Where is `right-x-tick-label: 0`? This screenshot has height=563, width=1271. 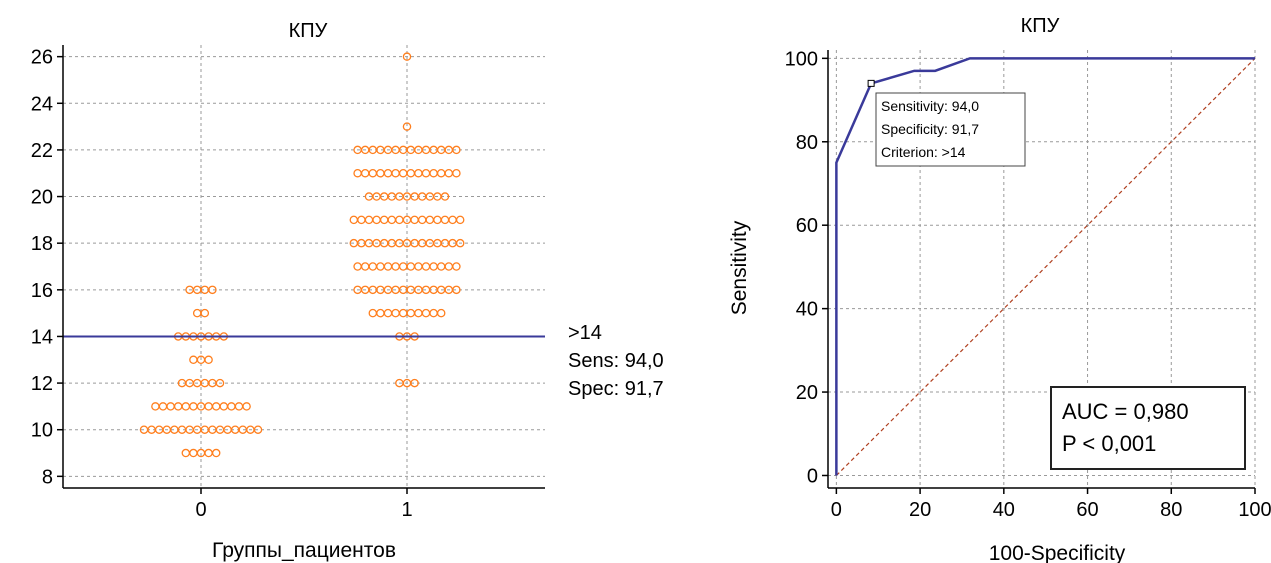
right-x-tick-label: 0 is located at coordinates (836, 510).